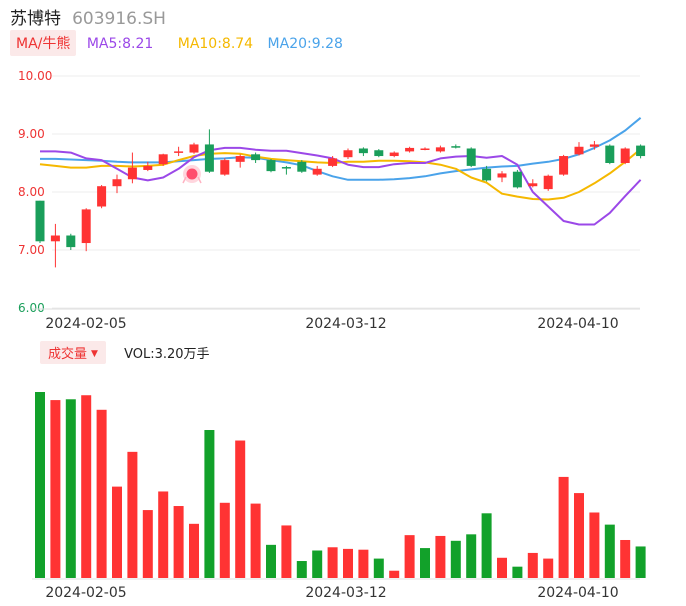 This screenshot has height=606, width=686. I want to click on ma20-line, so click(341, 149).